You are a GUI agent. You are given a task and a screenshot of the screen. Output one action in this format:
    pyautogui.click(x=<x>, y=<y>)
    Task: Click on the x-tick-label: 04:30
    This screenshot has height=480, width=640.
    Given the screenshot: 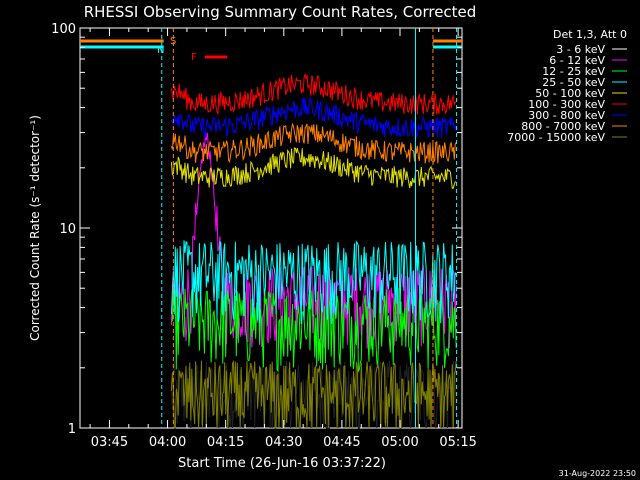 What is the action you would take?
    pyautogui.click(x=283, y=442)
    